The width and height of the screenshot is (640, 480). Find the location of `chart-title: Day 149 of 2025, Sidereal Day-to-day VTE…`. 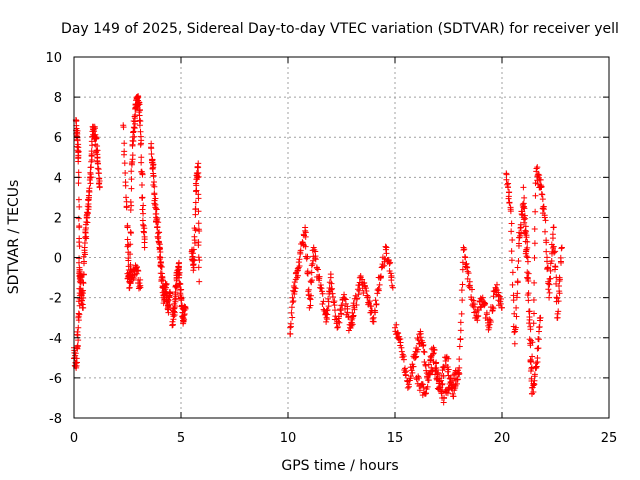

chart-title: Day 149 of 2025, Sidereal Day-to-day VTE… is located at coordinates (340, 29).